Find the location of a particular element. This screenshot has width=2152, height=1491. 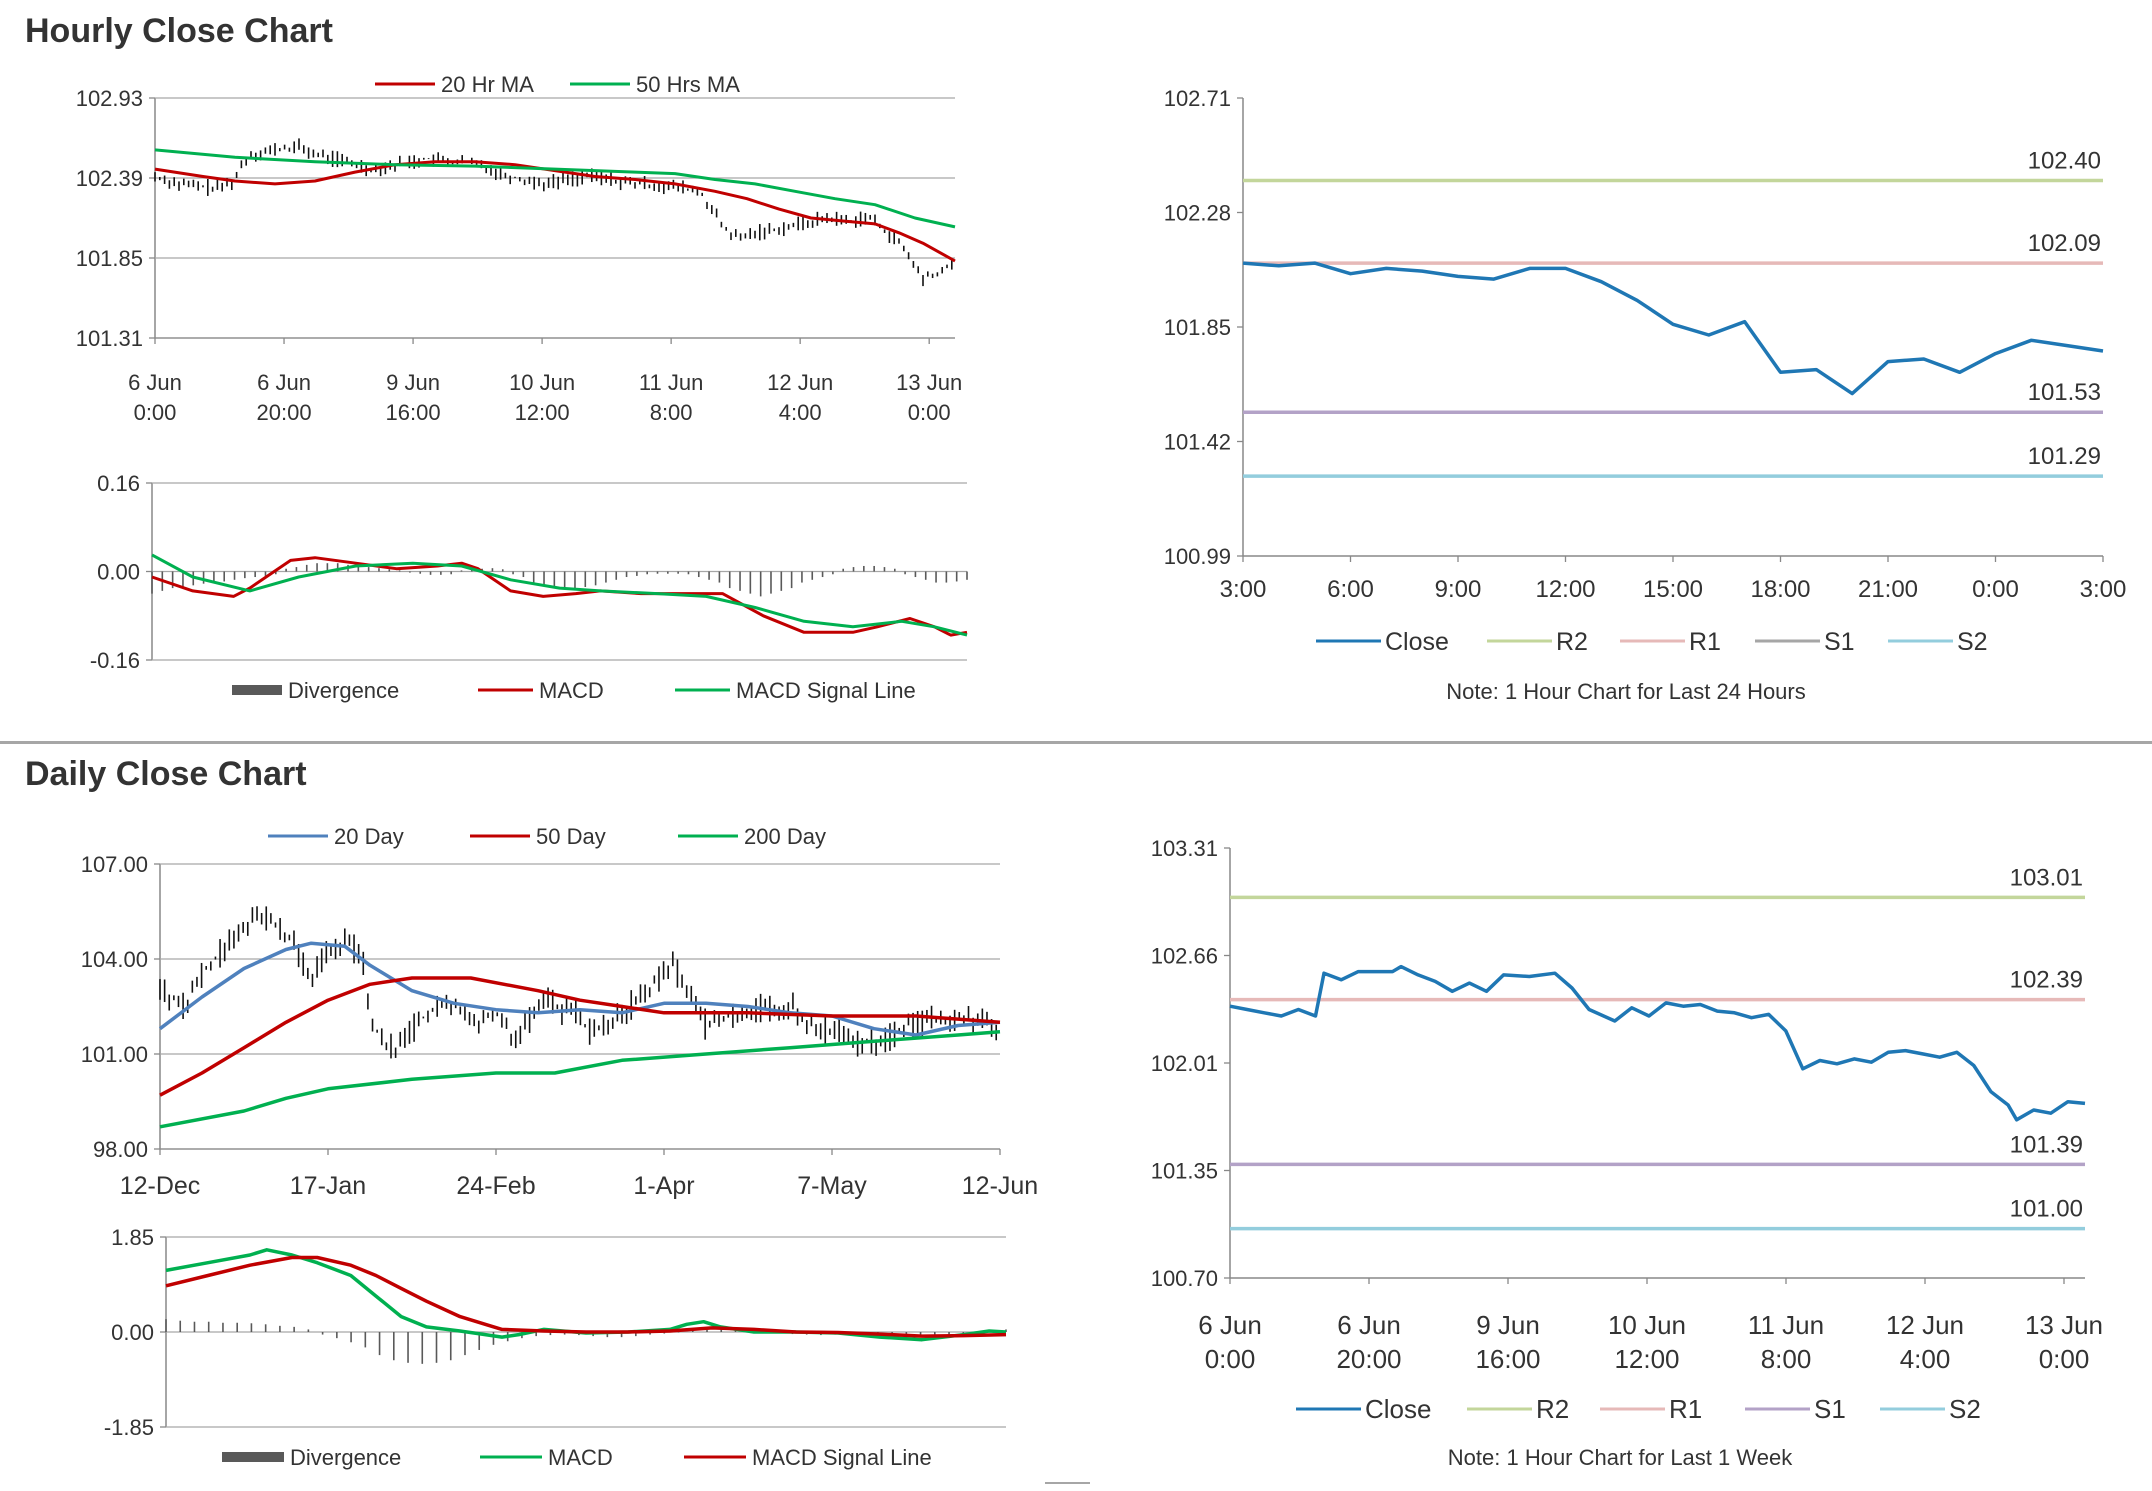

level-label: 101.29 is located at coordinates (2064, 456).